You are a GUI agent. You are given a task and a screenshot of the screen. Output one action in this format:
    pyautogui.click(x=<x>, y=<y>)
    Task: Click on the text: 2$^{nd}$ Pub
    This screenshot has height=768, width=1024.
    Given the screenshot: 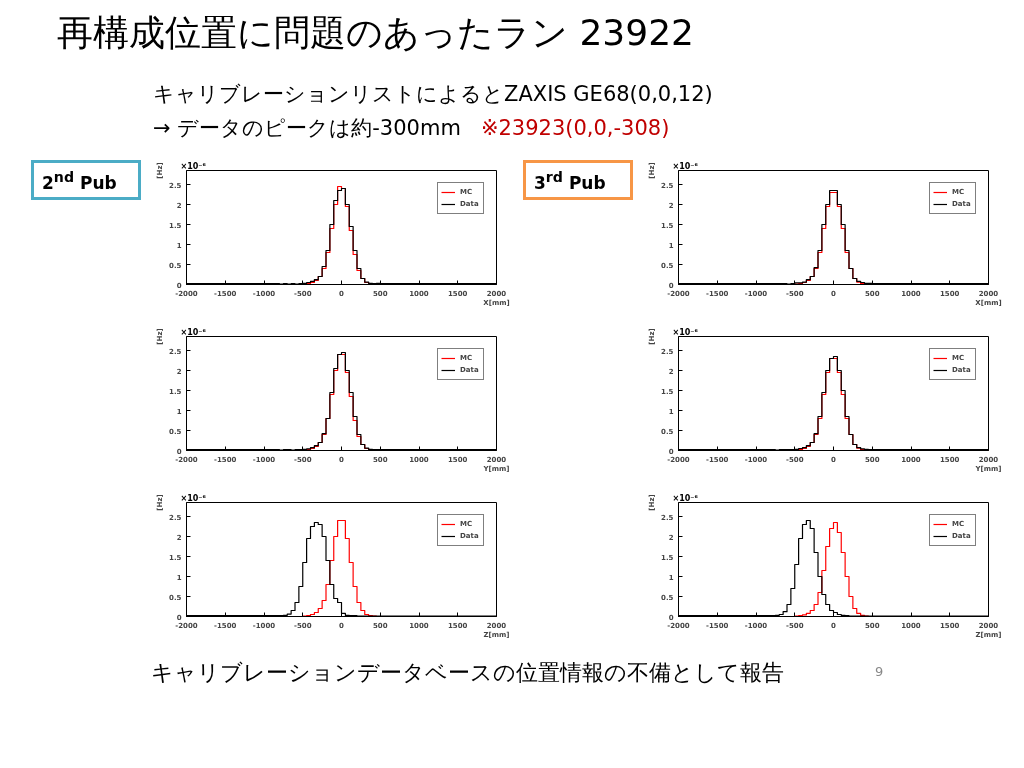 What is the action you would take?
    pyautogui.click(x=79, y=181)
    